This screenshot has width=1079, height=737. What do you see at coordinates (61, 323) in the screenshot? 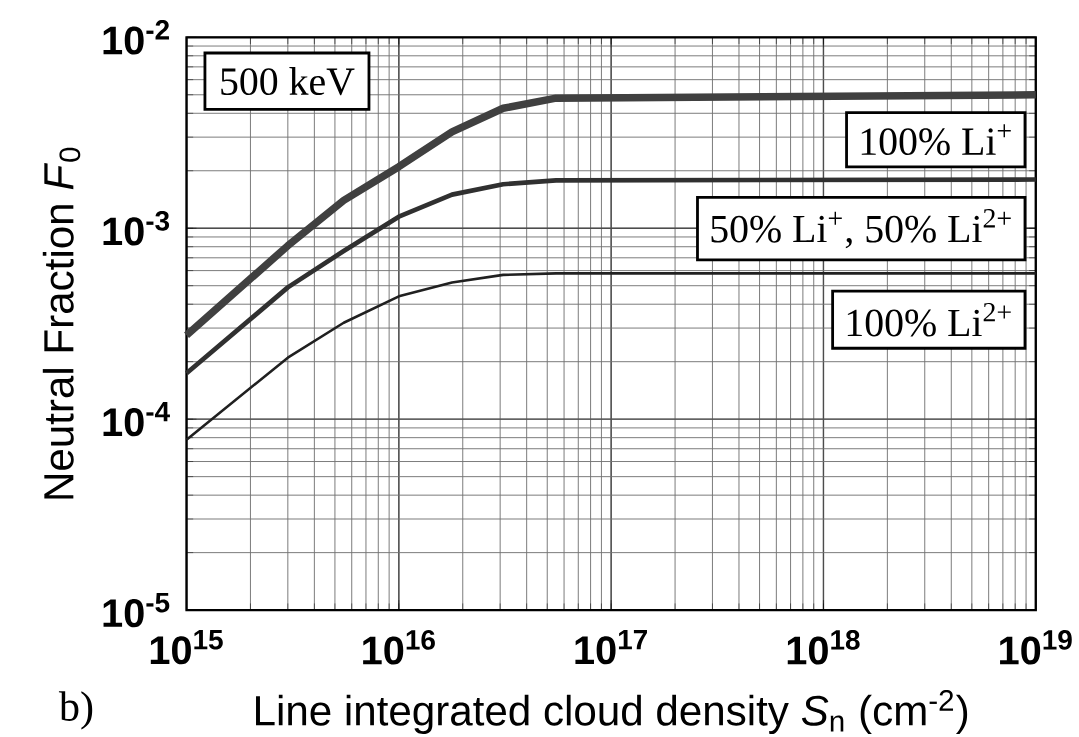
I see `y-axis-title: Neutral Fraction F$_{0}$` at bounding box center [61, 323].